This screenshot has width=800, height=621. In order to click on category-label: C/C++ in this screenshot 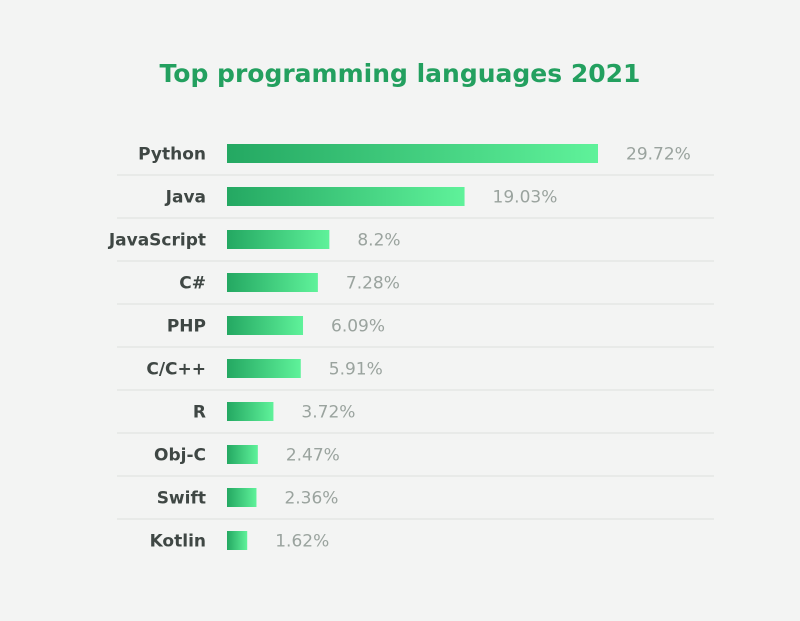, I will do `click(176, 370)`.